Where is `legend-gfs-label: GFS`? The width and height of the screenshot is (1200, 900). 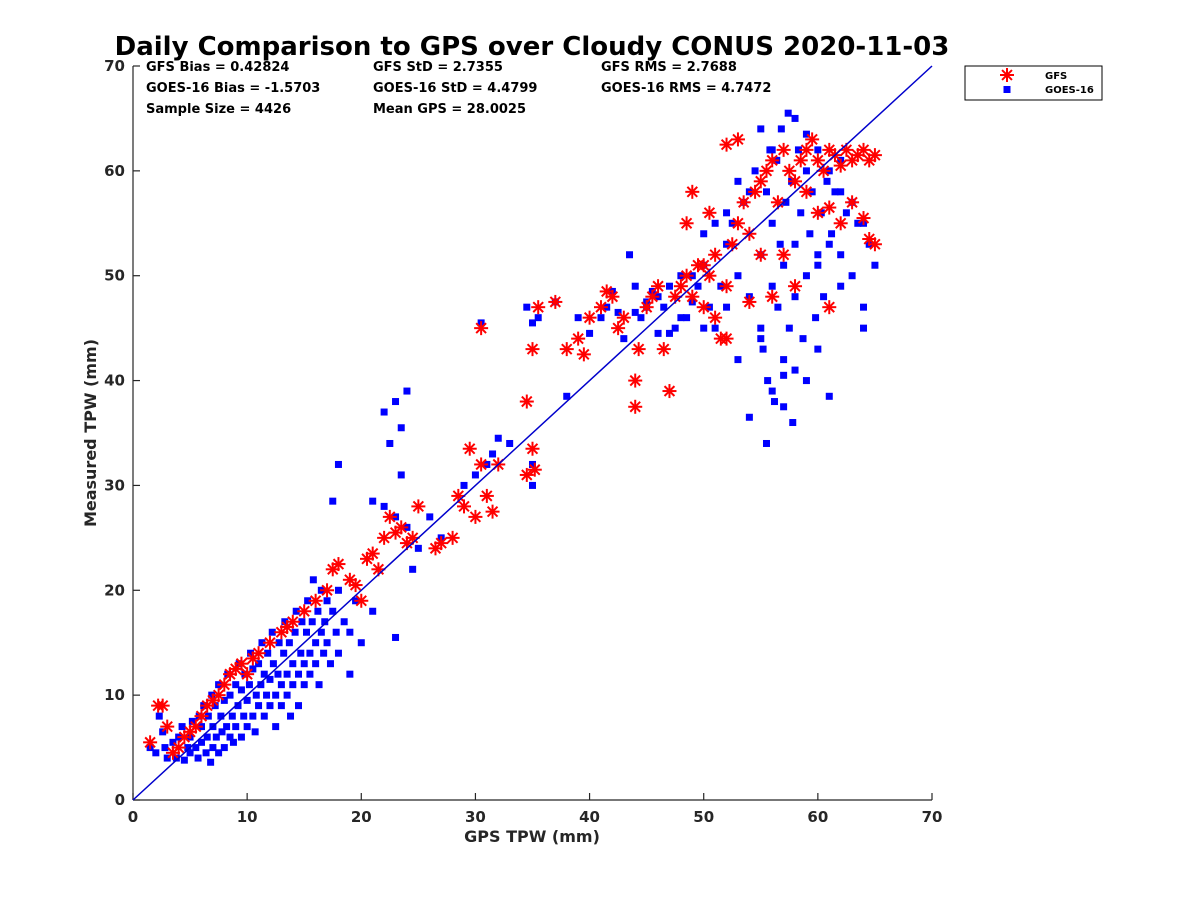
legend-gfs-label: GFS is located at coordinates (1056, 76).